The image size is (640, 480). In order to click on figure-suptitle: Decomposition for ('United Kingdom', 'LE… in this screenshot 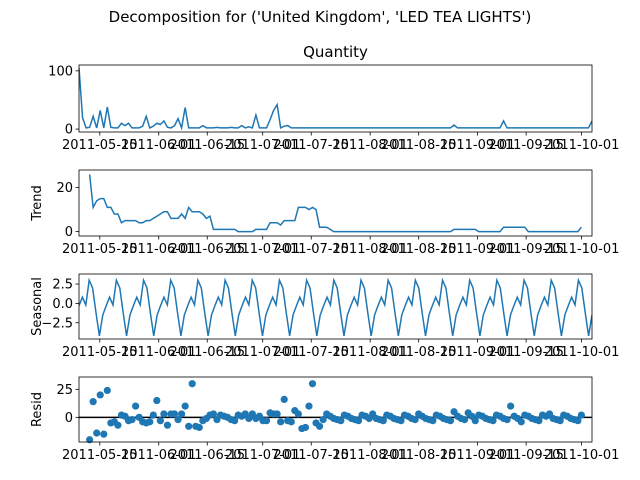, I will do `click(320, 17)`.